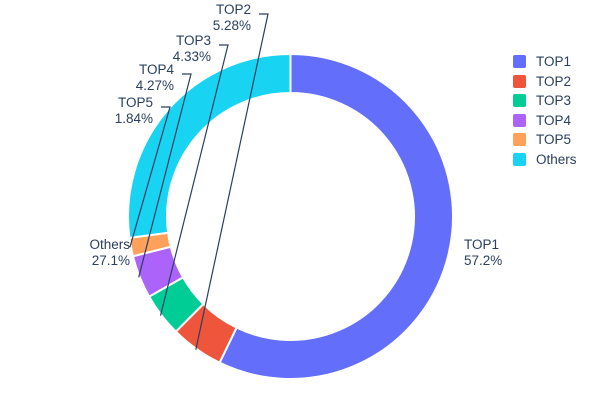  What do you see at coordinates (156, 69) in the screenshot?
I see `slice-label-top4-name: TOP4` at bounding box center [156, 69].